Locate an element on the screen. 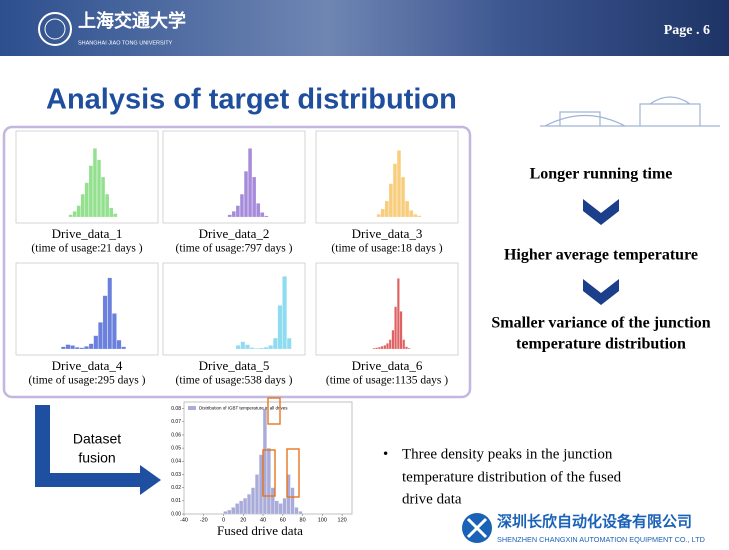 This screenshot has width=729, height=550. step: Smaller variance of the junction is located at coordinates (600, 323).